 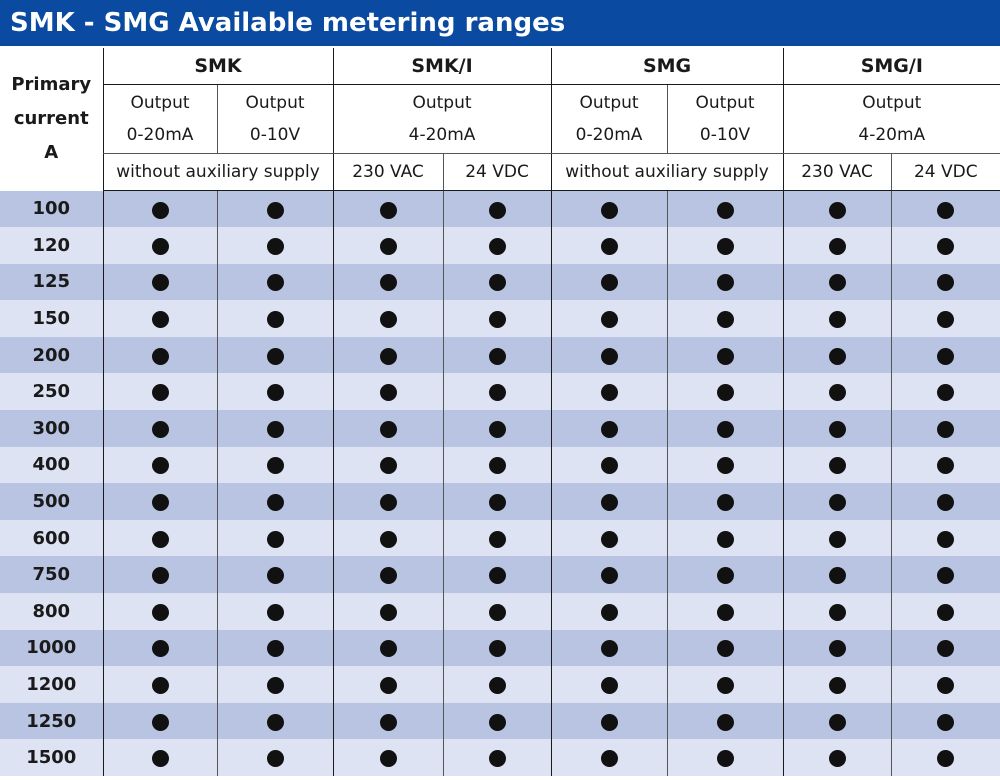 What do you see at coordinates (500, 392) in the screenshot?
I see `table-row: 250` at bounding box center [500, 392].